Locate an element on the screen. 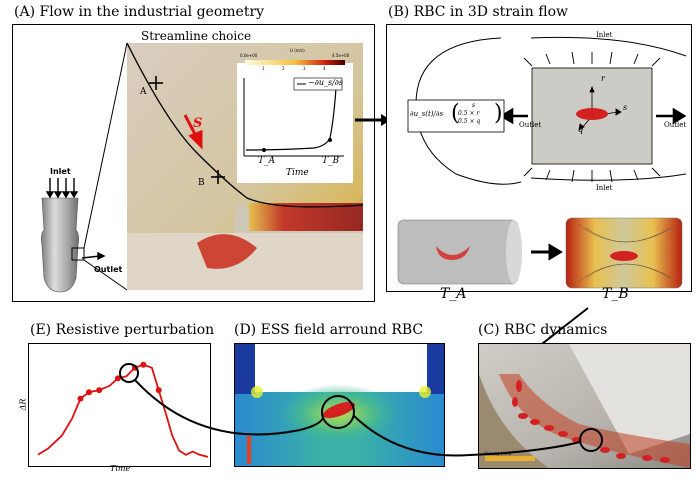  colorbar-tick-4: 4 is located at coordinates (324, 68).